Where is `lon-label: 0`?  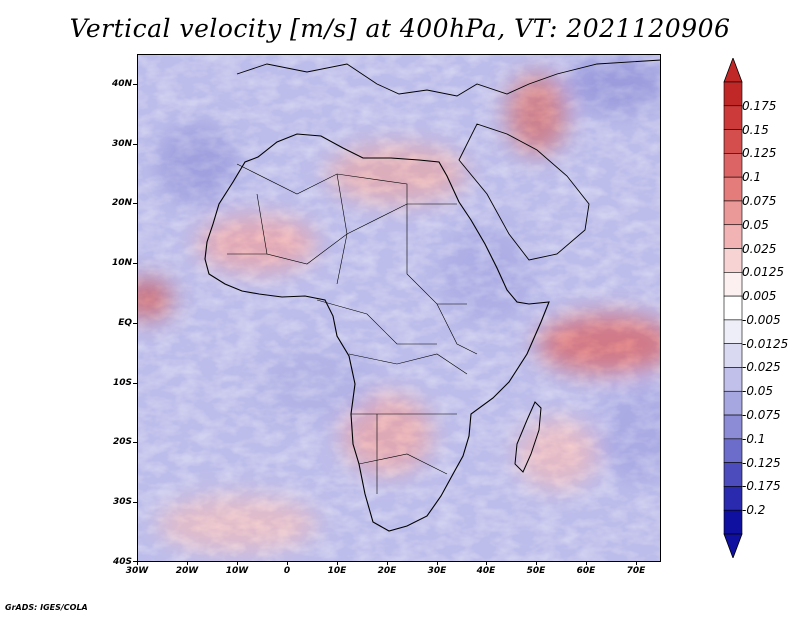
lon-label: 0 is located at coordinates (287, 571).